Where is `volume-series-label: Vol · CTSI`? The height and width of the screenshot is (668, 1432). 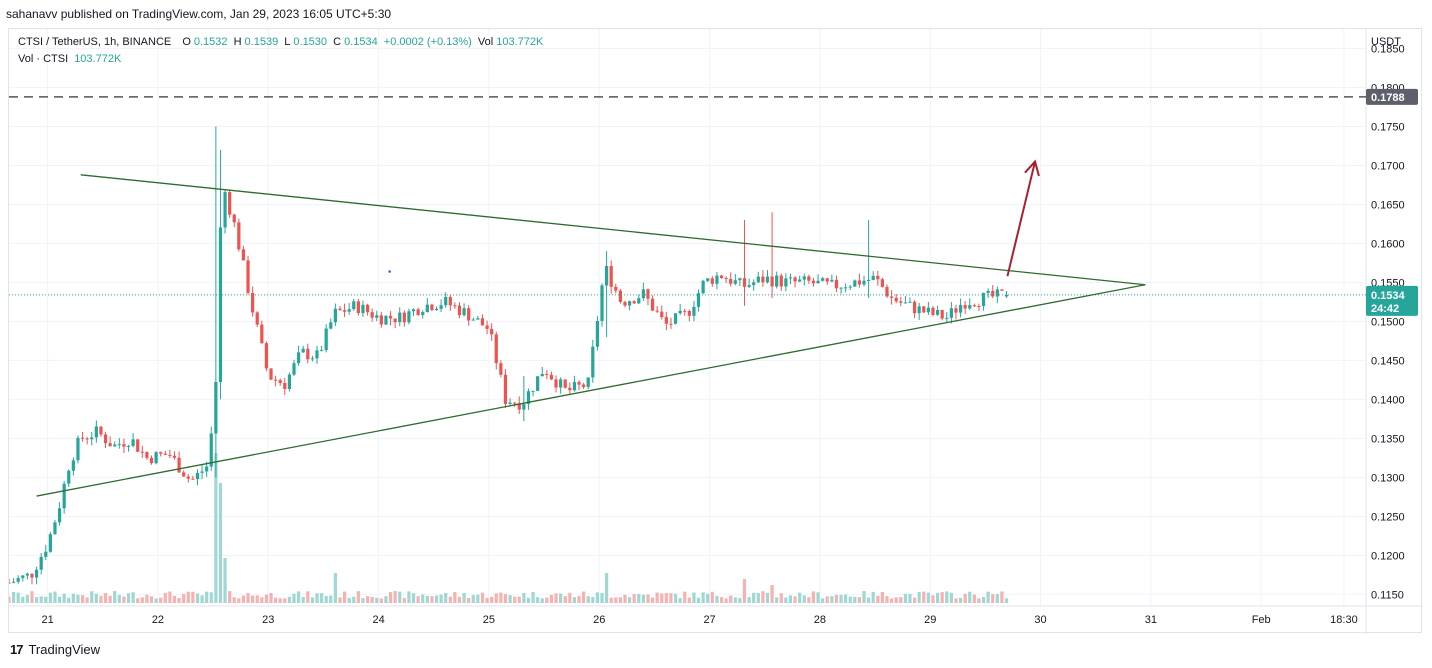
volume-series-label: Vol · CTSI is located at coordinates (43, 59).